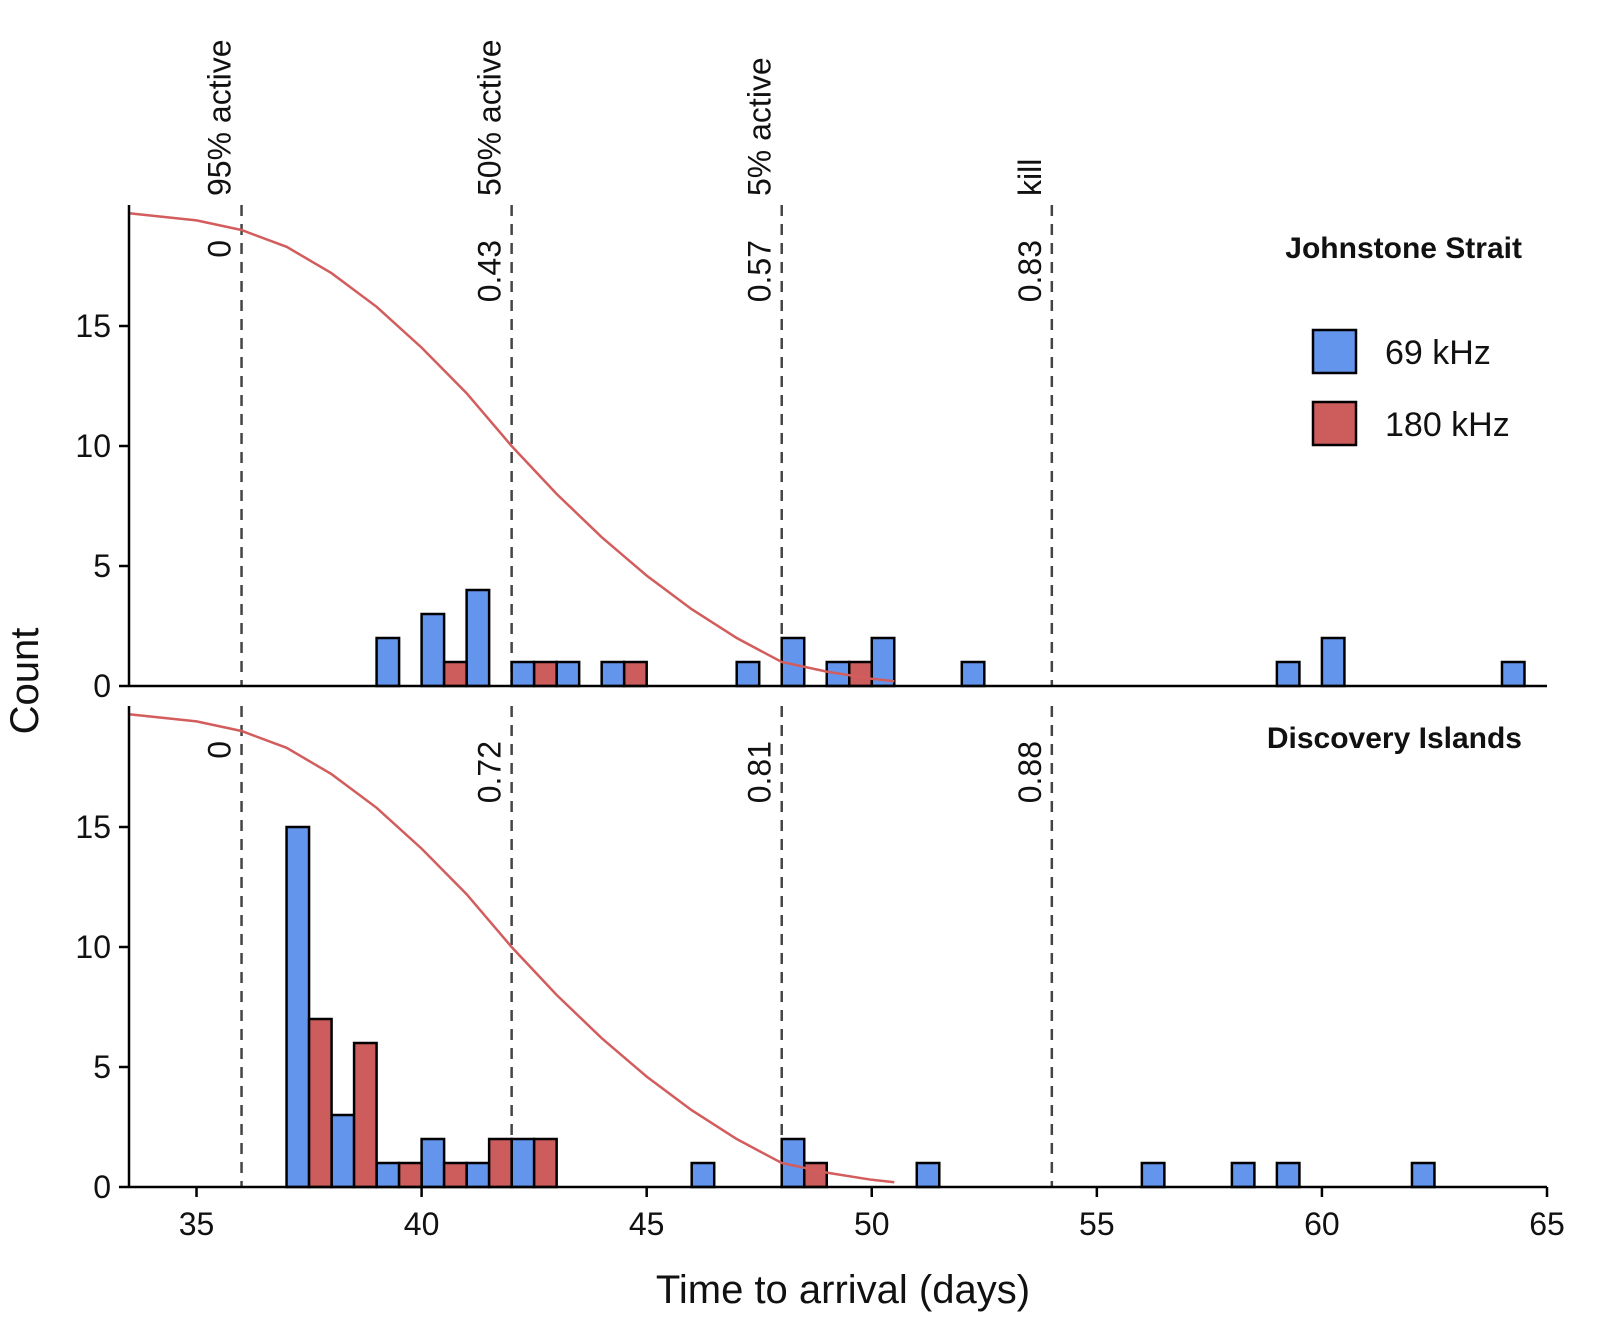  Describe the element at coordinates (1030, 271) in the screenshot. I see `vline-value-label: 0.83` at that location.